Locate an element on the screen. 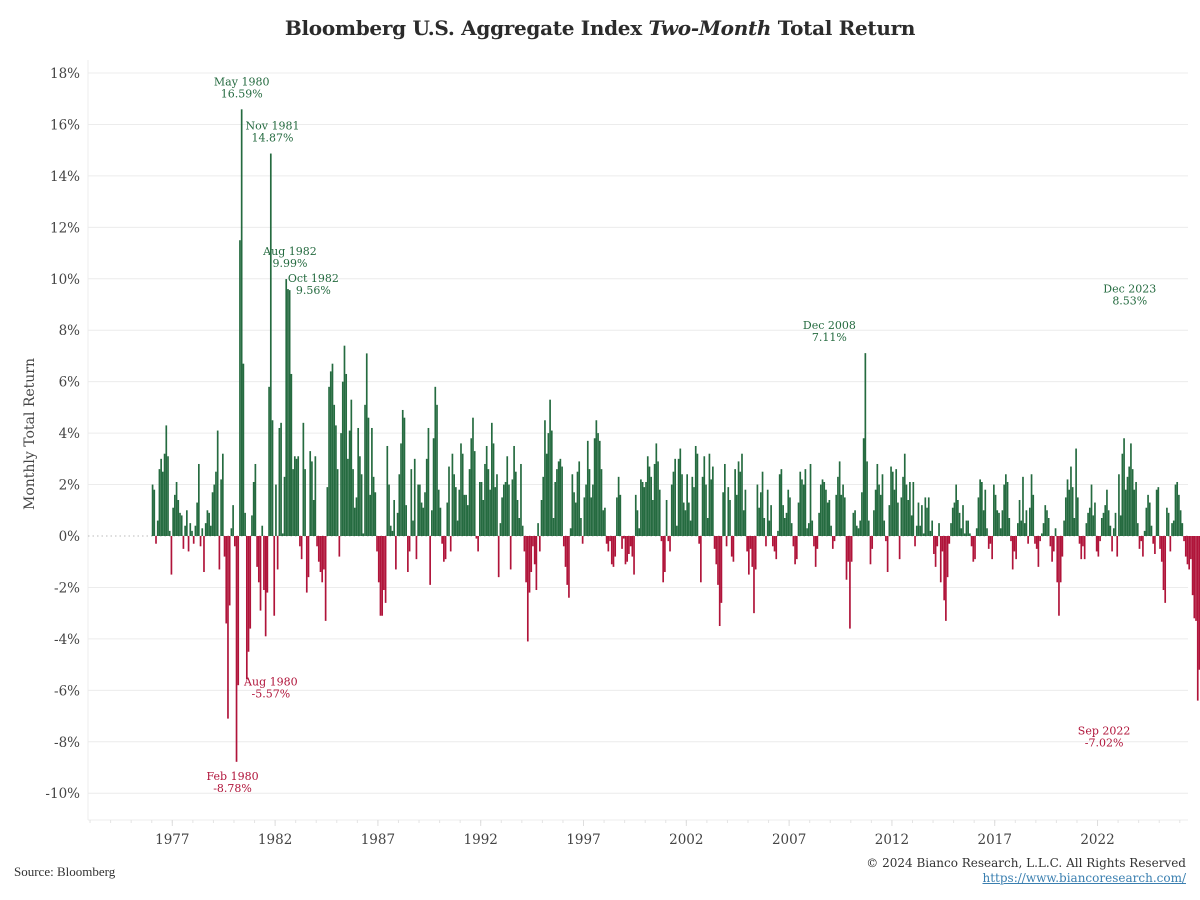  y-tick-label: 16% is located at coordinates (65, 125).